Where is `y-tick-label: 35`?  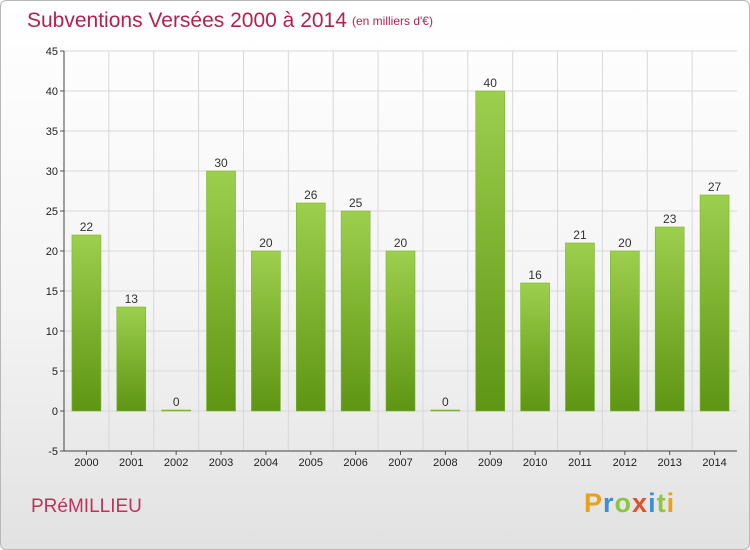
y-tick-label: 35 is located at coordinates (52, 132).